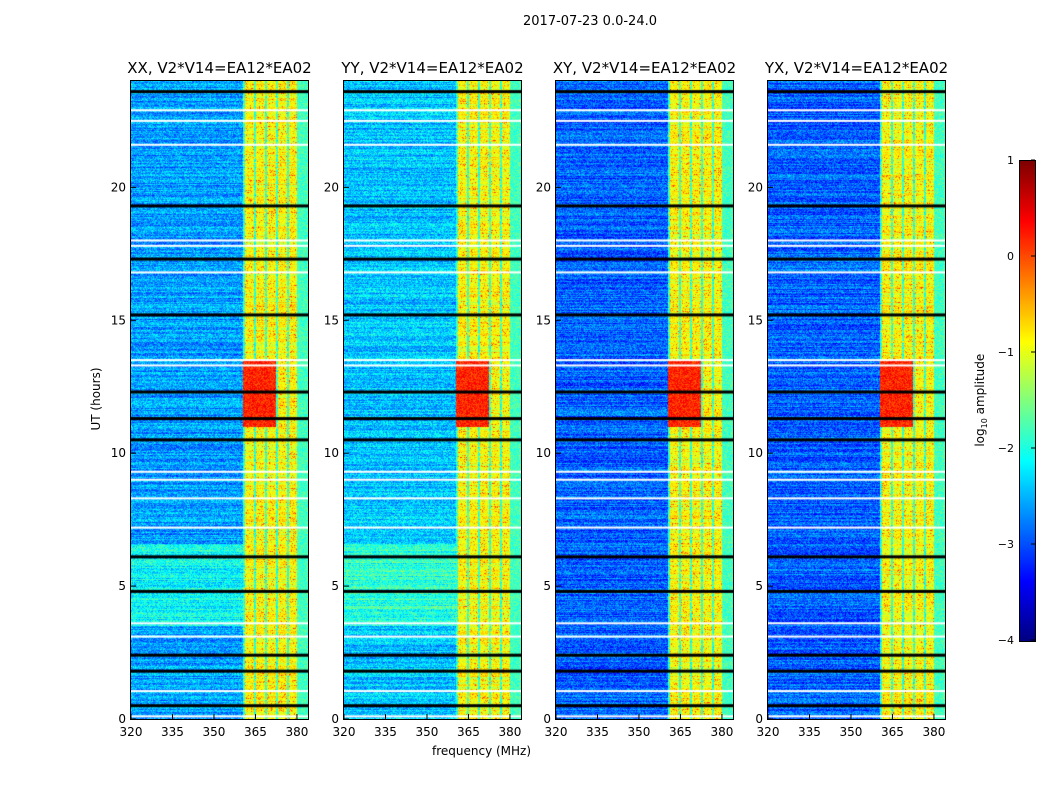  Describe the element at coordinates (1006, 640) in the screenshot. I see `colorbar-tick-label: −4` at that location.